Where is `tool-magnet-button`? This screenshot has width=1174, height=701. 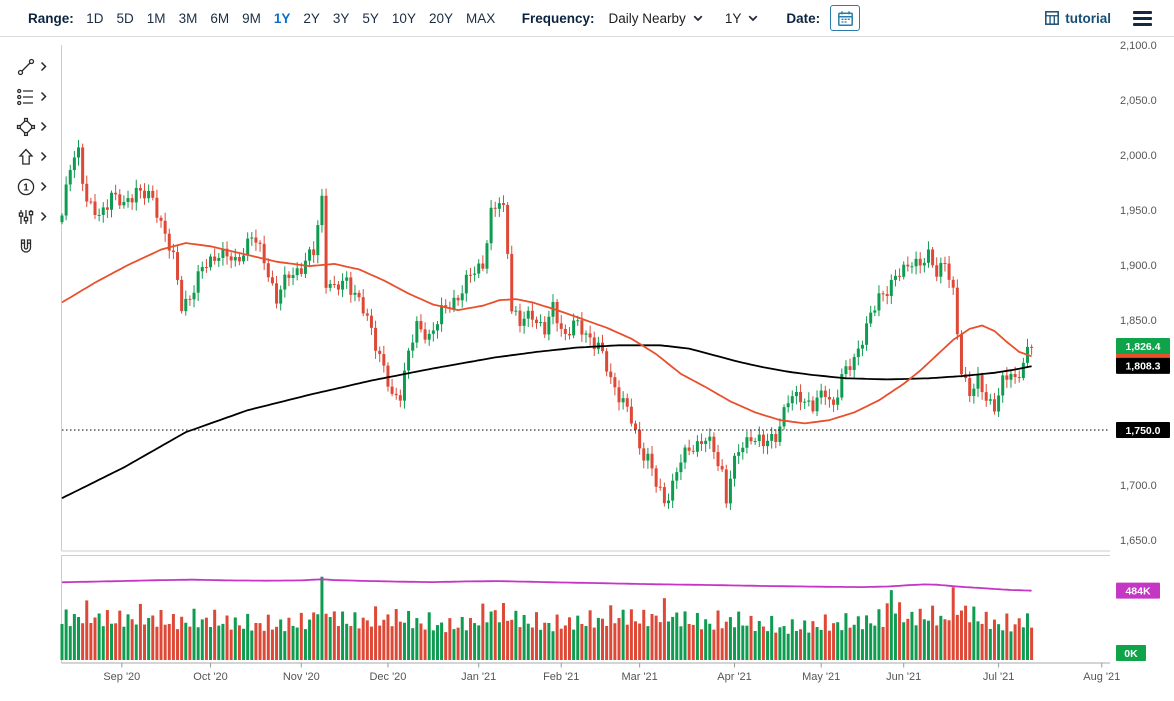
tool-magnet-button is located at coordinates (26, 246).